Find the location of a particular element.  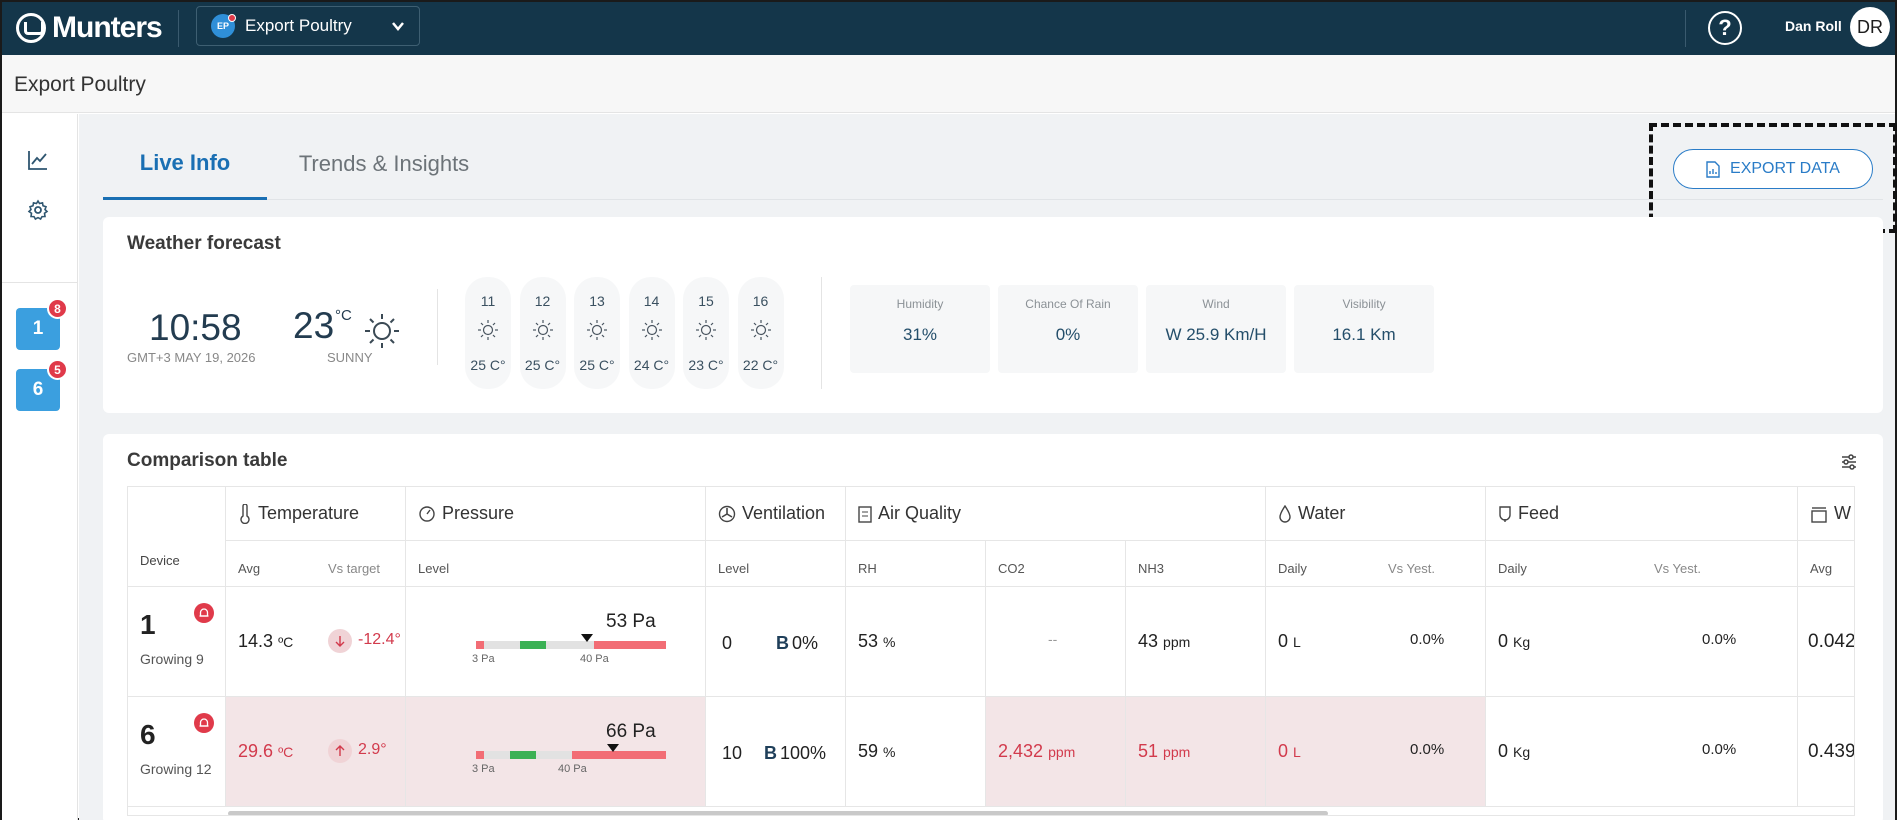

ventilation-cell: 0 B 0% is located at coordinates (776, 642).